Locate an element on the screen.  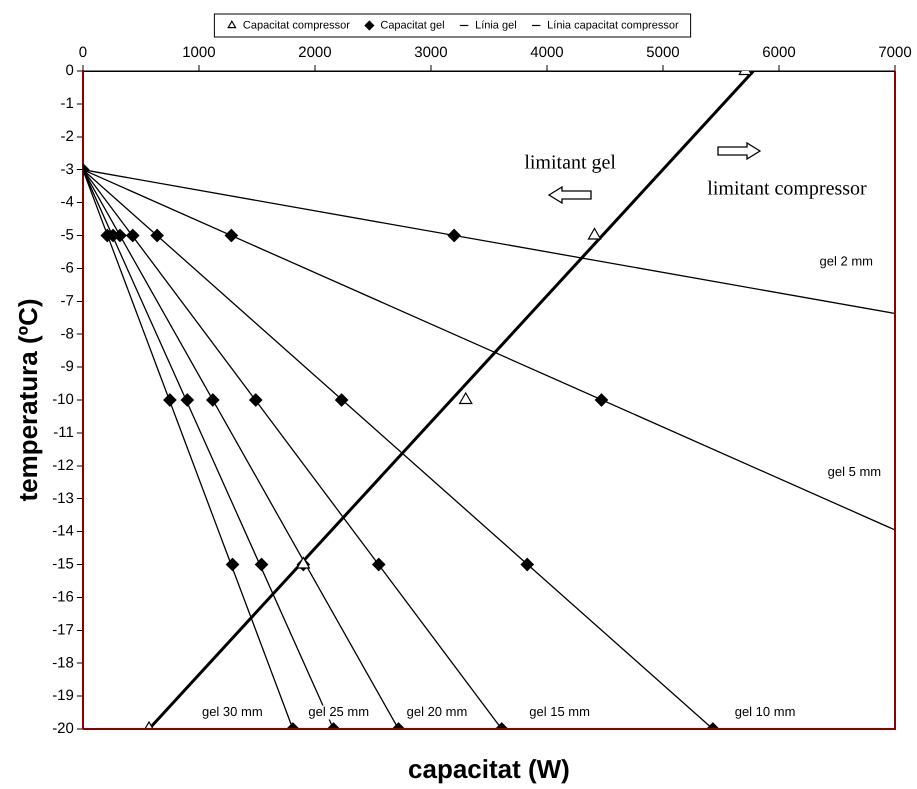
x-axis-title: capacitat (W) is located at coordinates (489, 769).